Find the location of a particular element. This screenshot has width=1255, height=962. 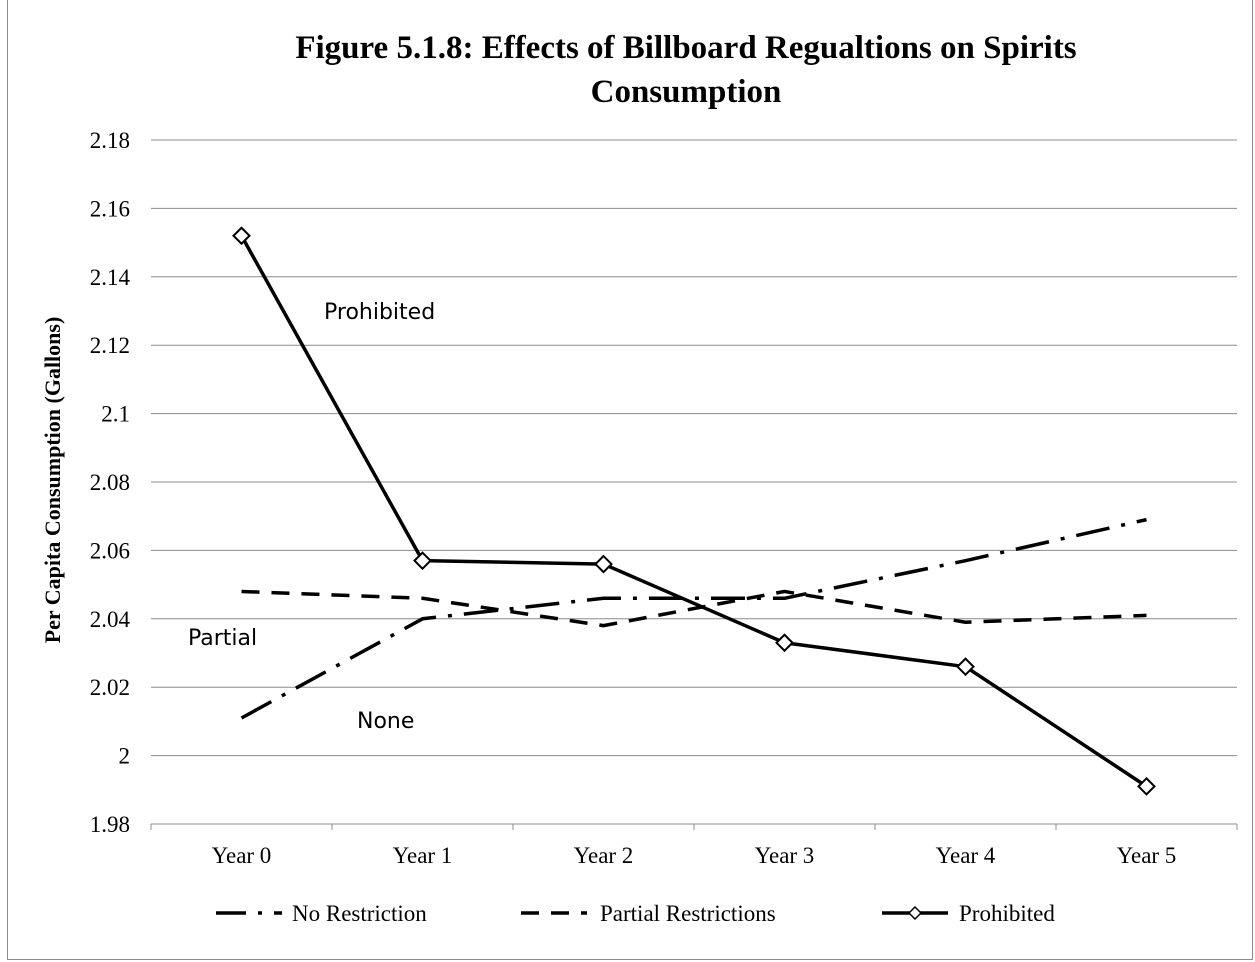

x-tick-label: Year 2 is located at coordinates (604, 855).